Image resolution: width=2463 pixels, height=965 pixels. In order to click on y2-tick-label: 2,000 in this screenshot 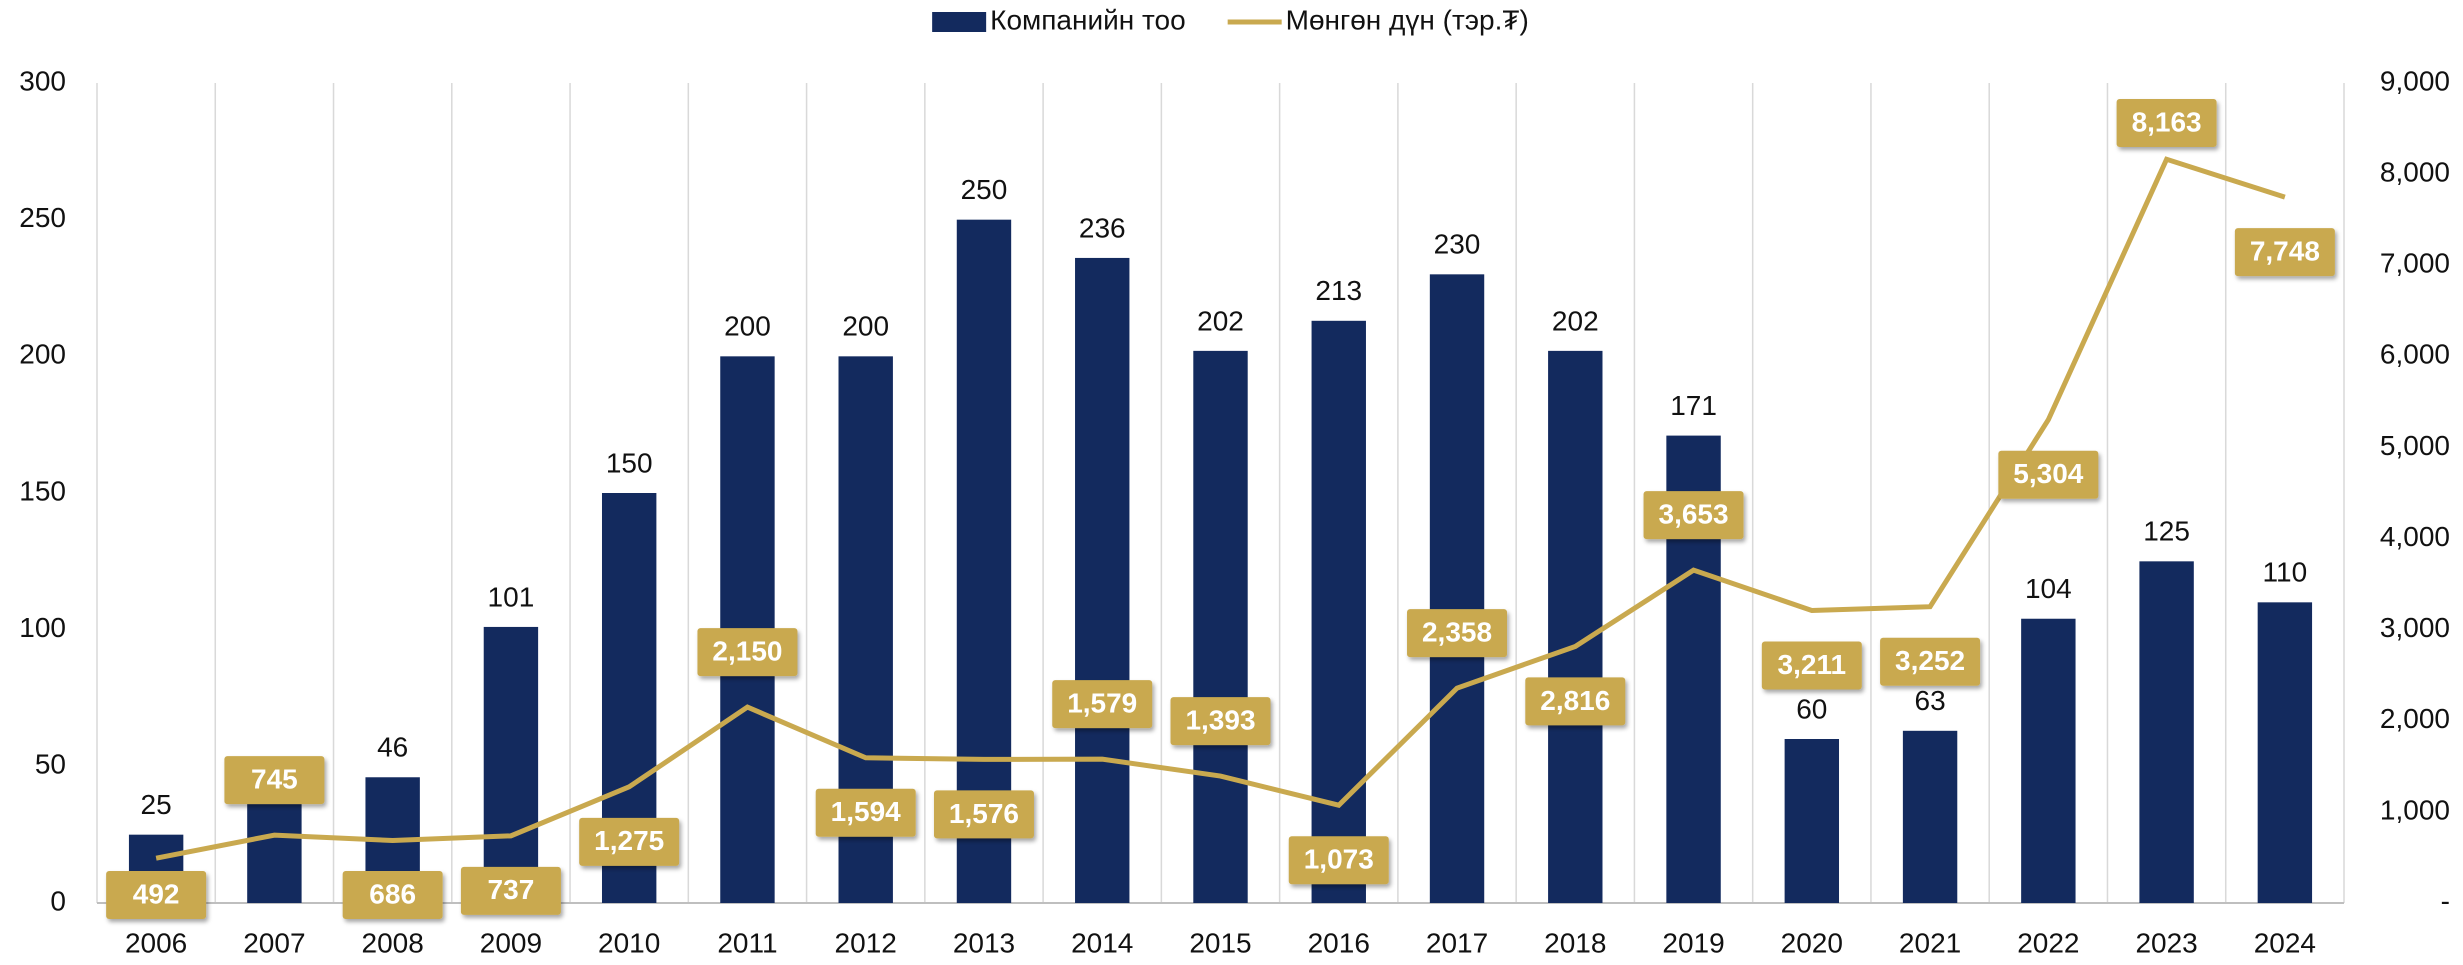, I will do `click(2415, 718)`.